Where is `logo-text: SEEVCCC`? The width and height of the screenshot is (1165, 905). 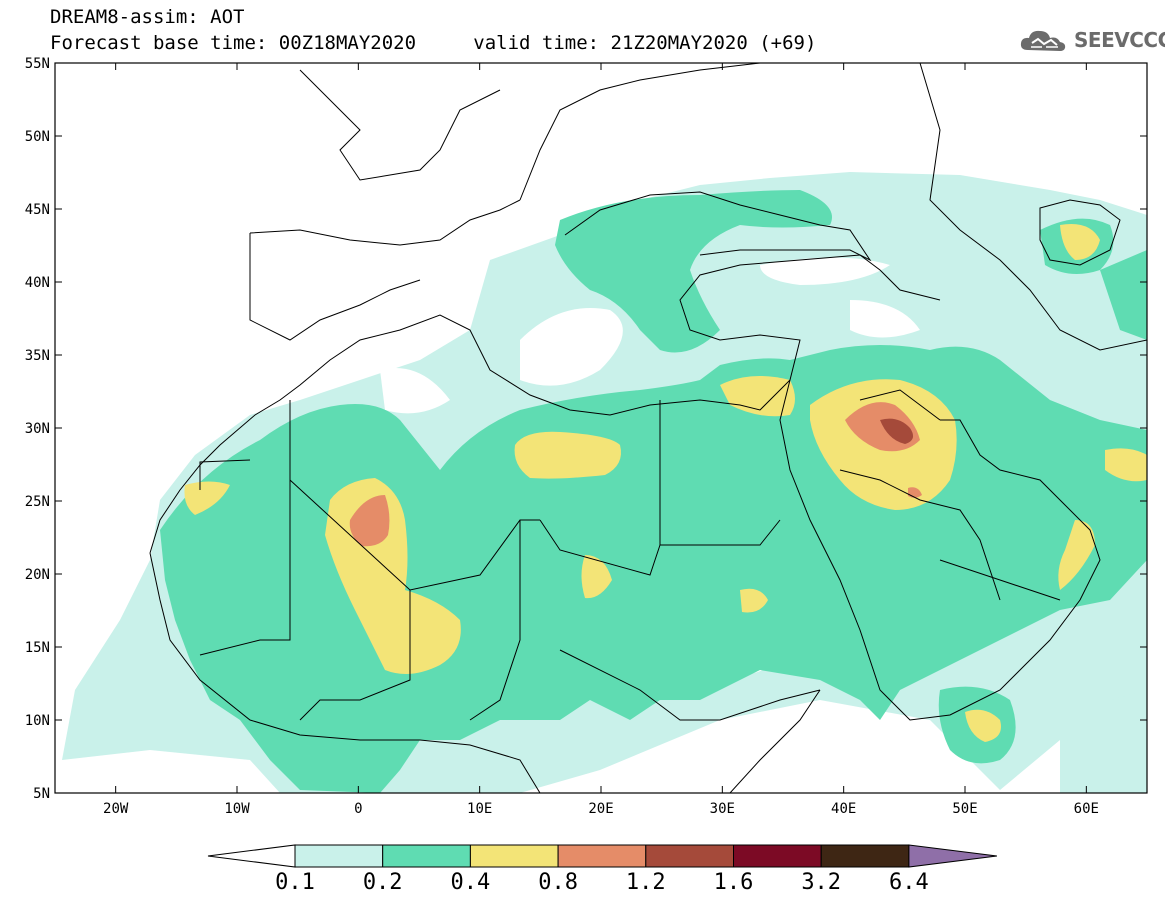
logo-text: SEEVCCC is located at coordinates (1119, 40).